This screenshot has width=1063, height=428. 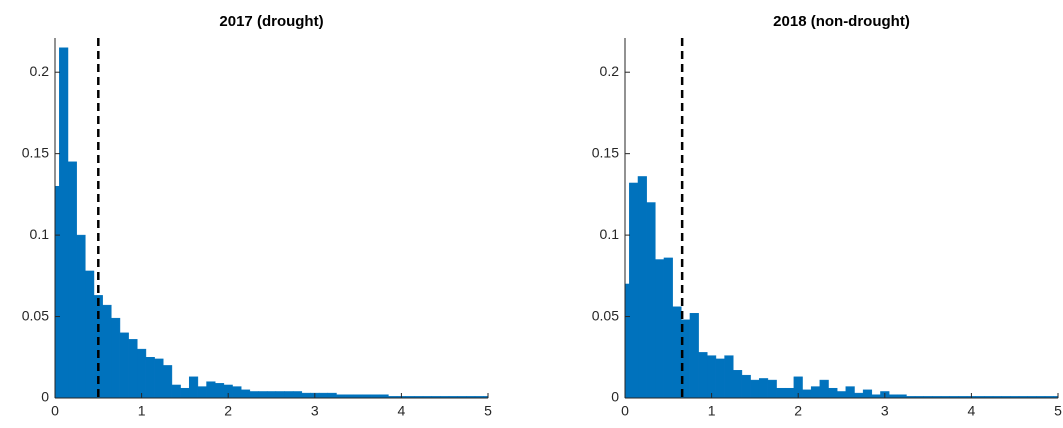 I want to click on chart-title: 2017 (drought), so click(x=271, y=21).